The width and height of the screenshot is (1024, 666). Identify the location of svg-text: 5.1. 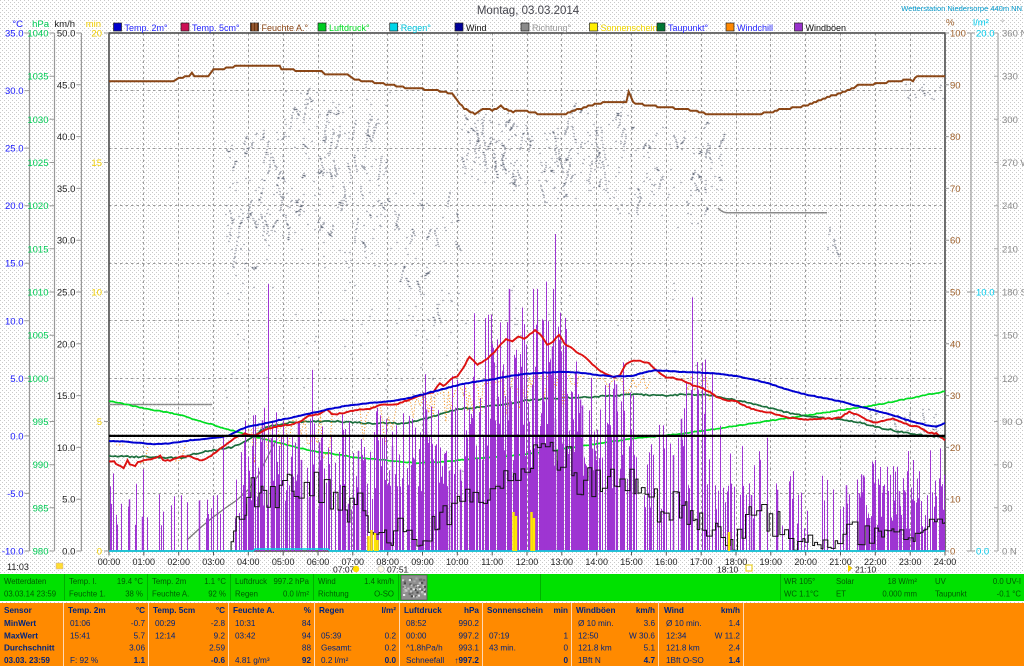
(650, 648).